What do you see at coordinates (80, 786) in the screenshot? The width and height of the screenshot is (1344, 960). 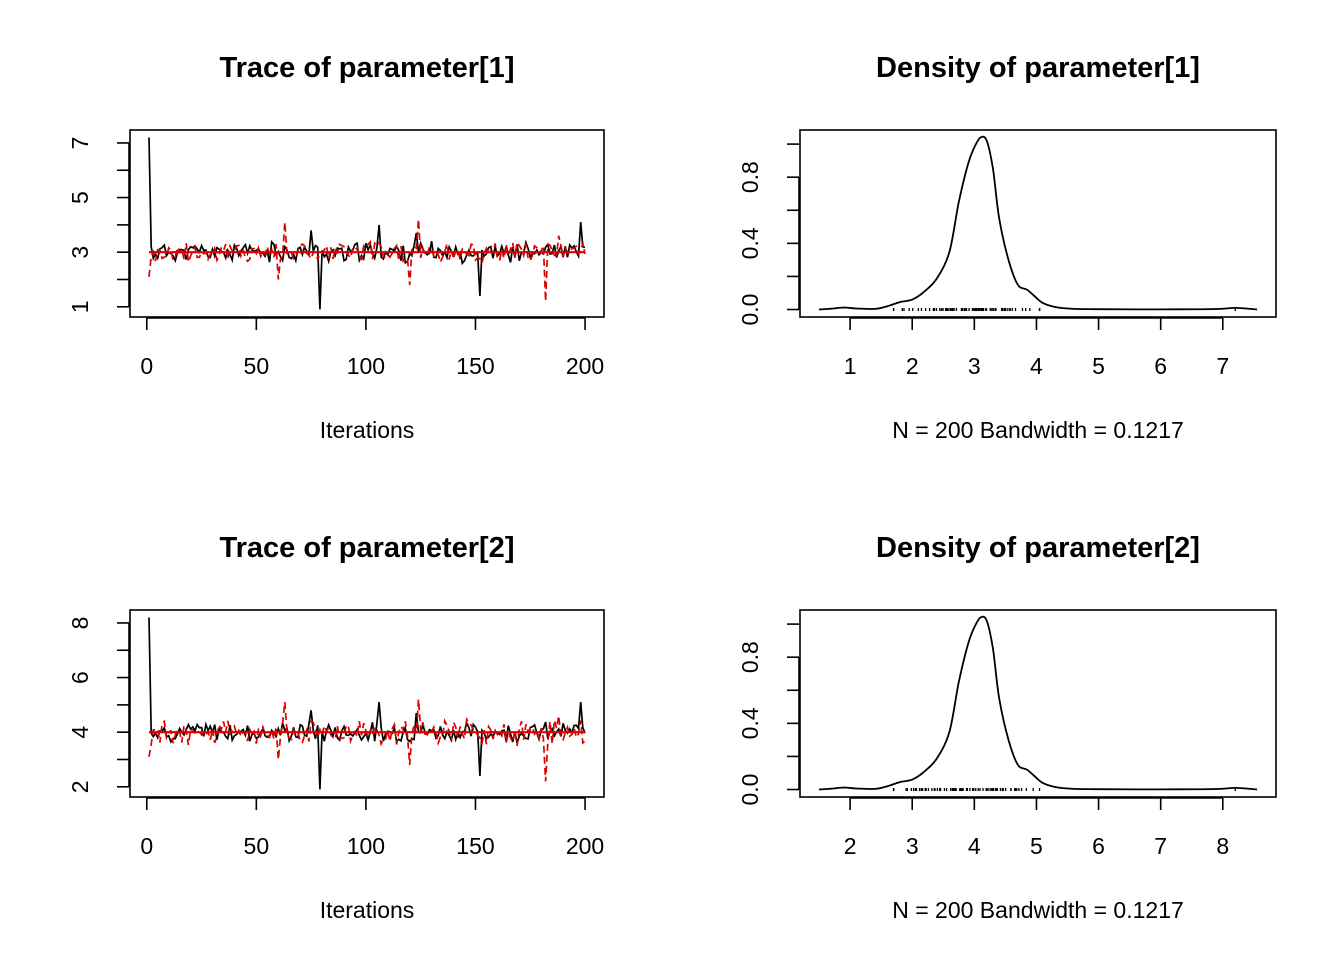 I see `y-tick-label: 2` at bounding box center [80, 786].